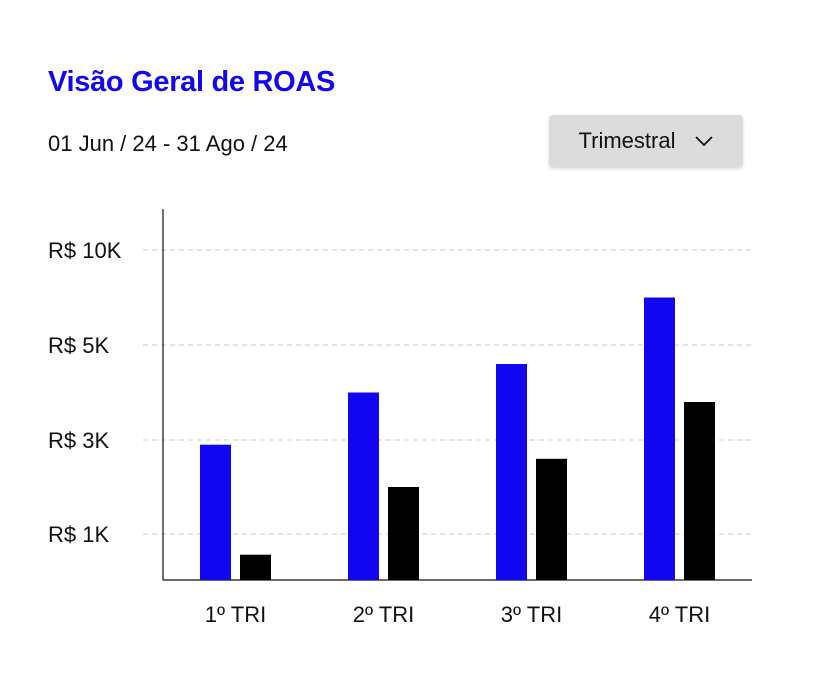 Image resolution: width=814 pixels, height=688 pixels. I want to click on x-tick-label: 3º TRI, so click(531, 614).